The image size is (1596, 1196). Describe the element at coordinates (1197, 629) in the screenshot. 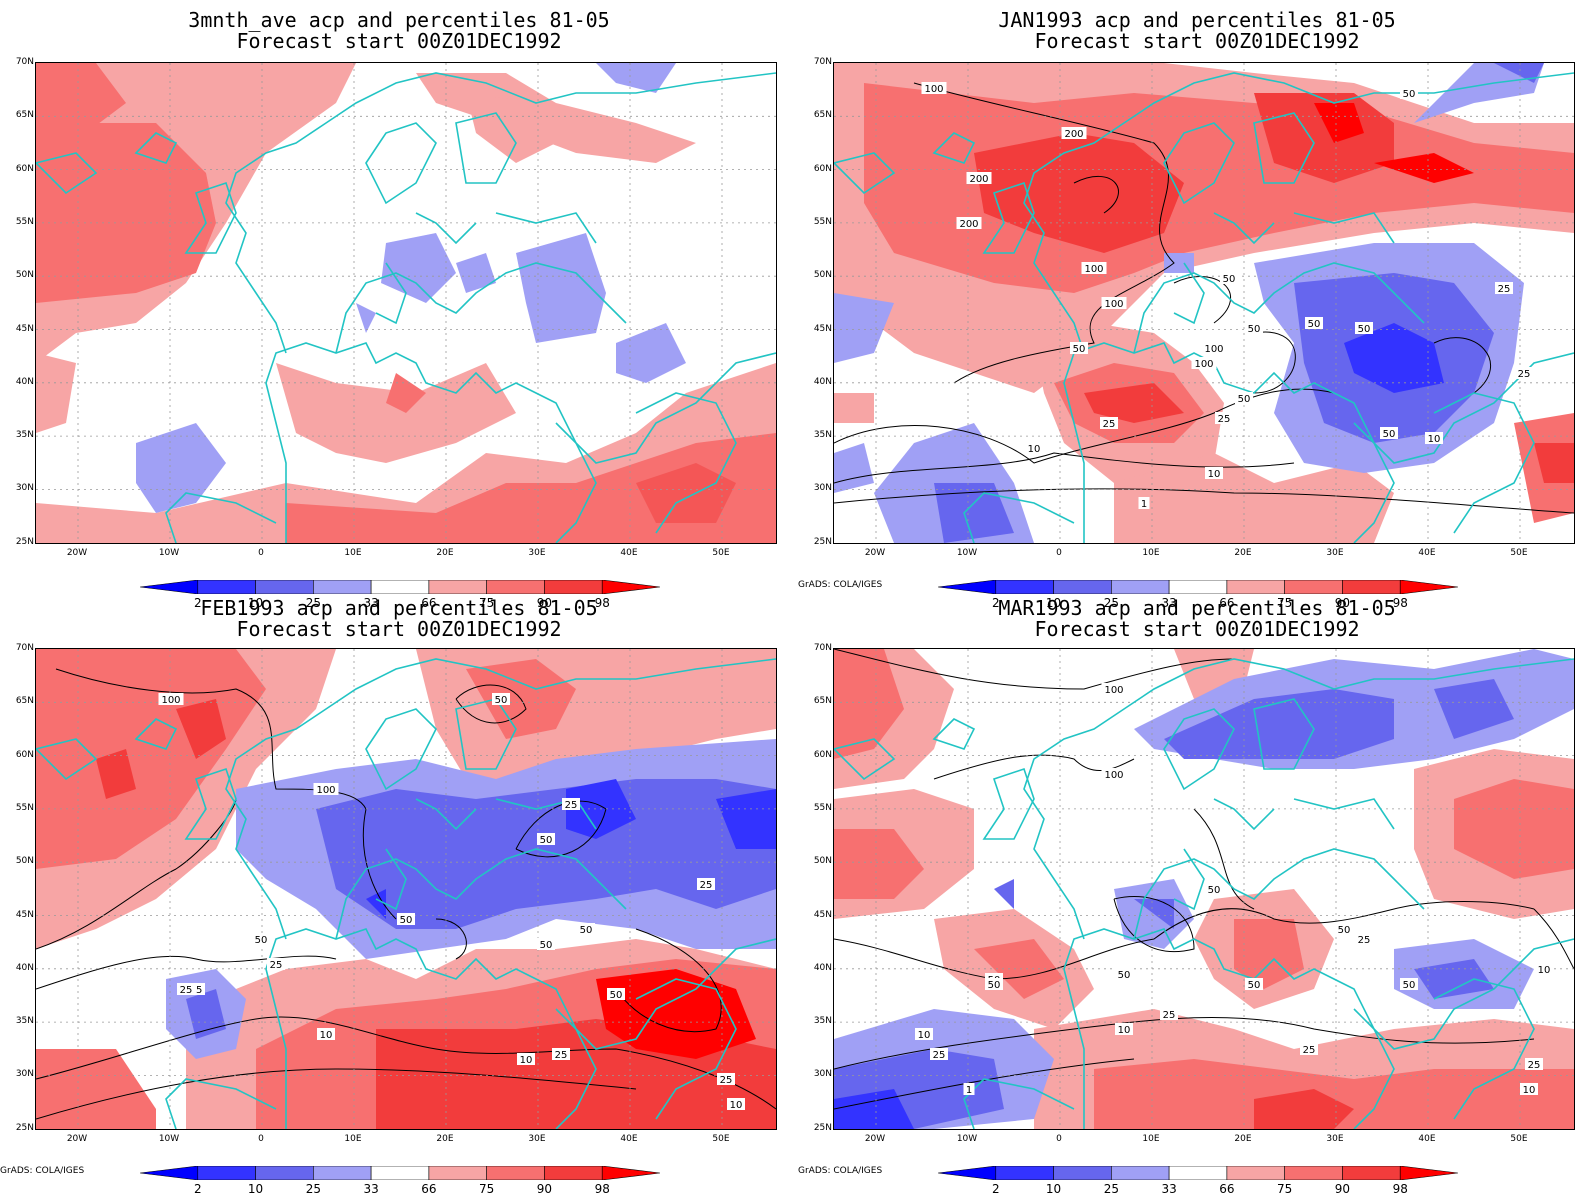

I see `panel-title-line2: Forecast start 00Z01DEC1992` at that location.